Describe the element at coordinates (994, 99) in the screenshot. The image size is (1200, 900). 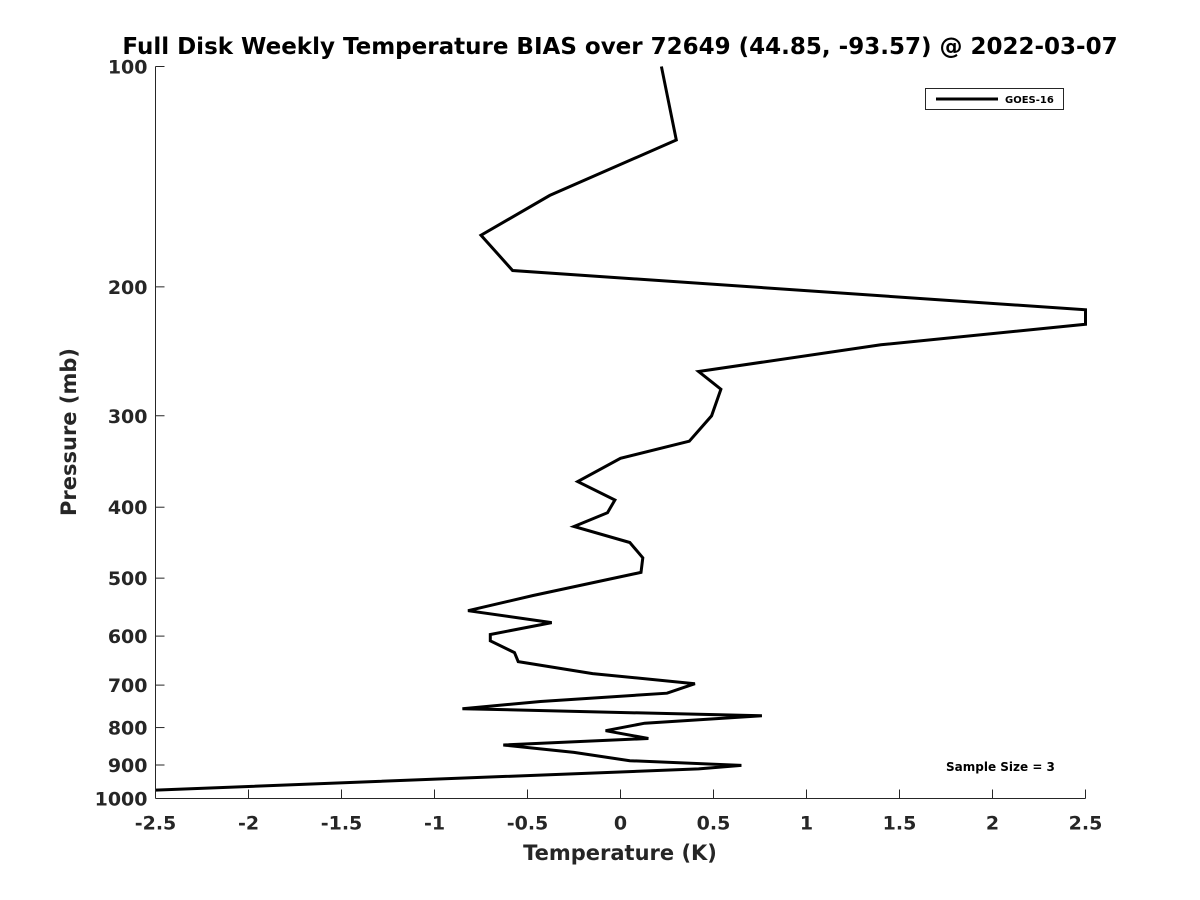
I see `legend: GOES-16` at that location.